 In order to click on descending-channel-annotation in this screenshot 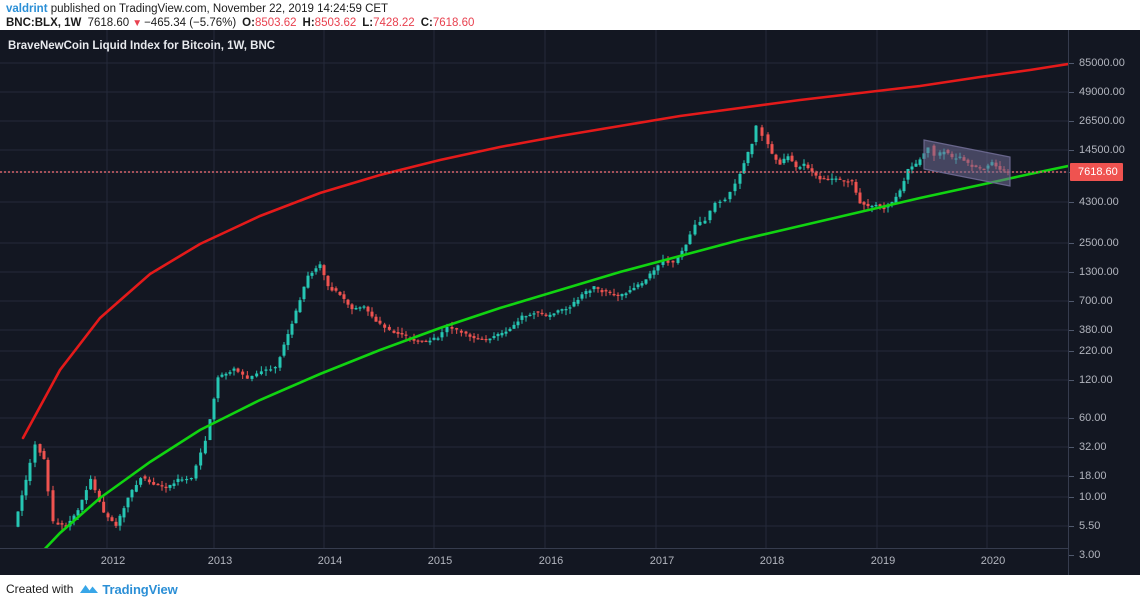, I will do `click(967, 163)`.